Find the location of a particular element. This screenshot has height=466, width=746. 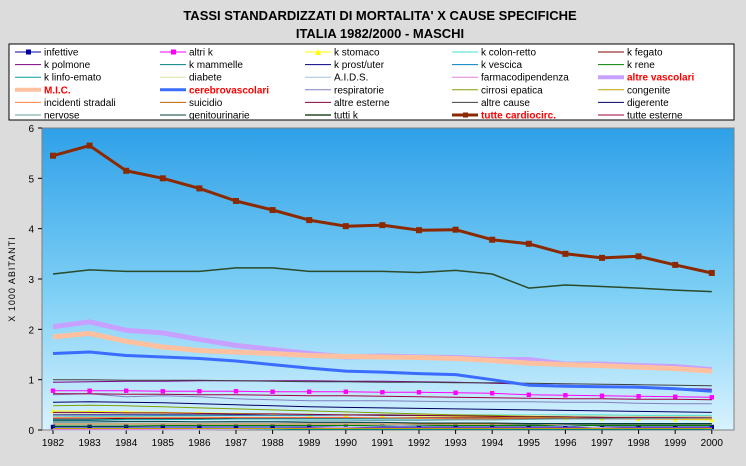

legend-label: k colon-retto is located at coordinates (508, 53).